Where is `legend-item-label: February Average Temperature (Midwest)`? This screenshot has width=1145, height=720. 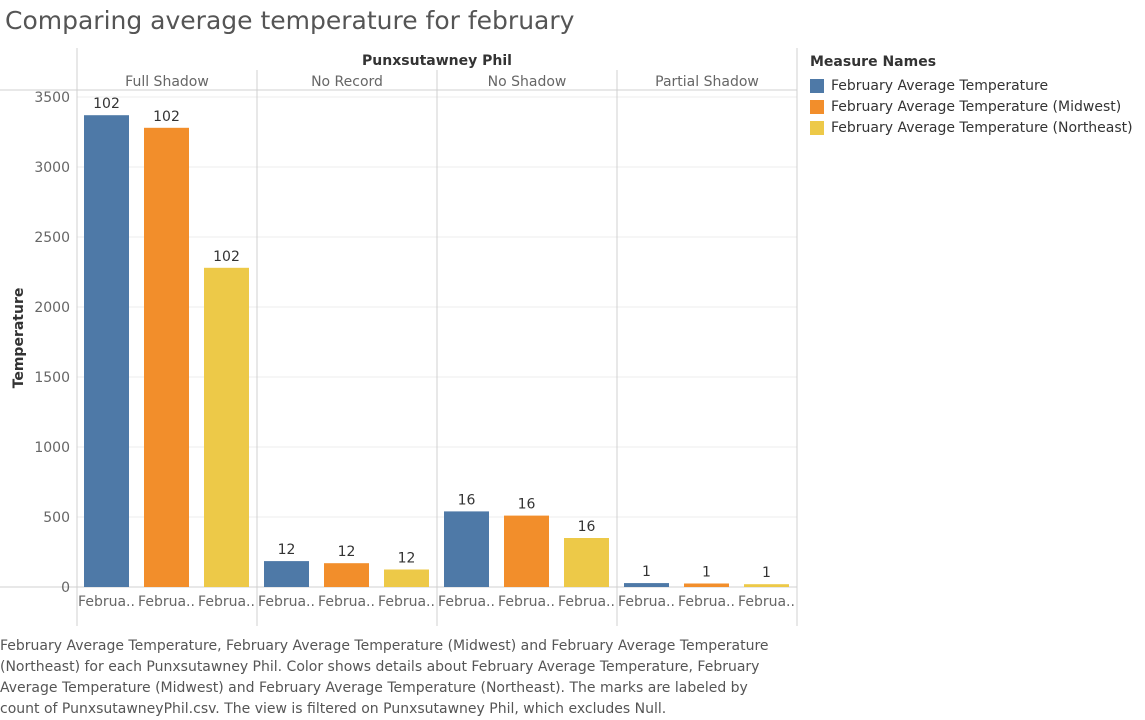 legend-item-label: February Average Temperature (Midwest) is located at coordinates (976, 106).